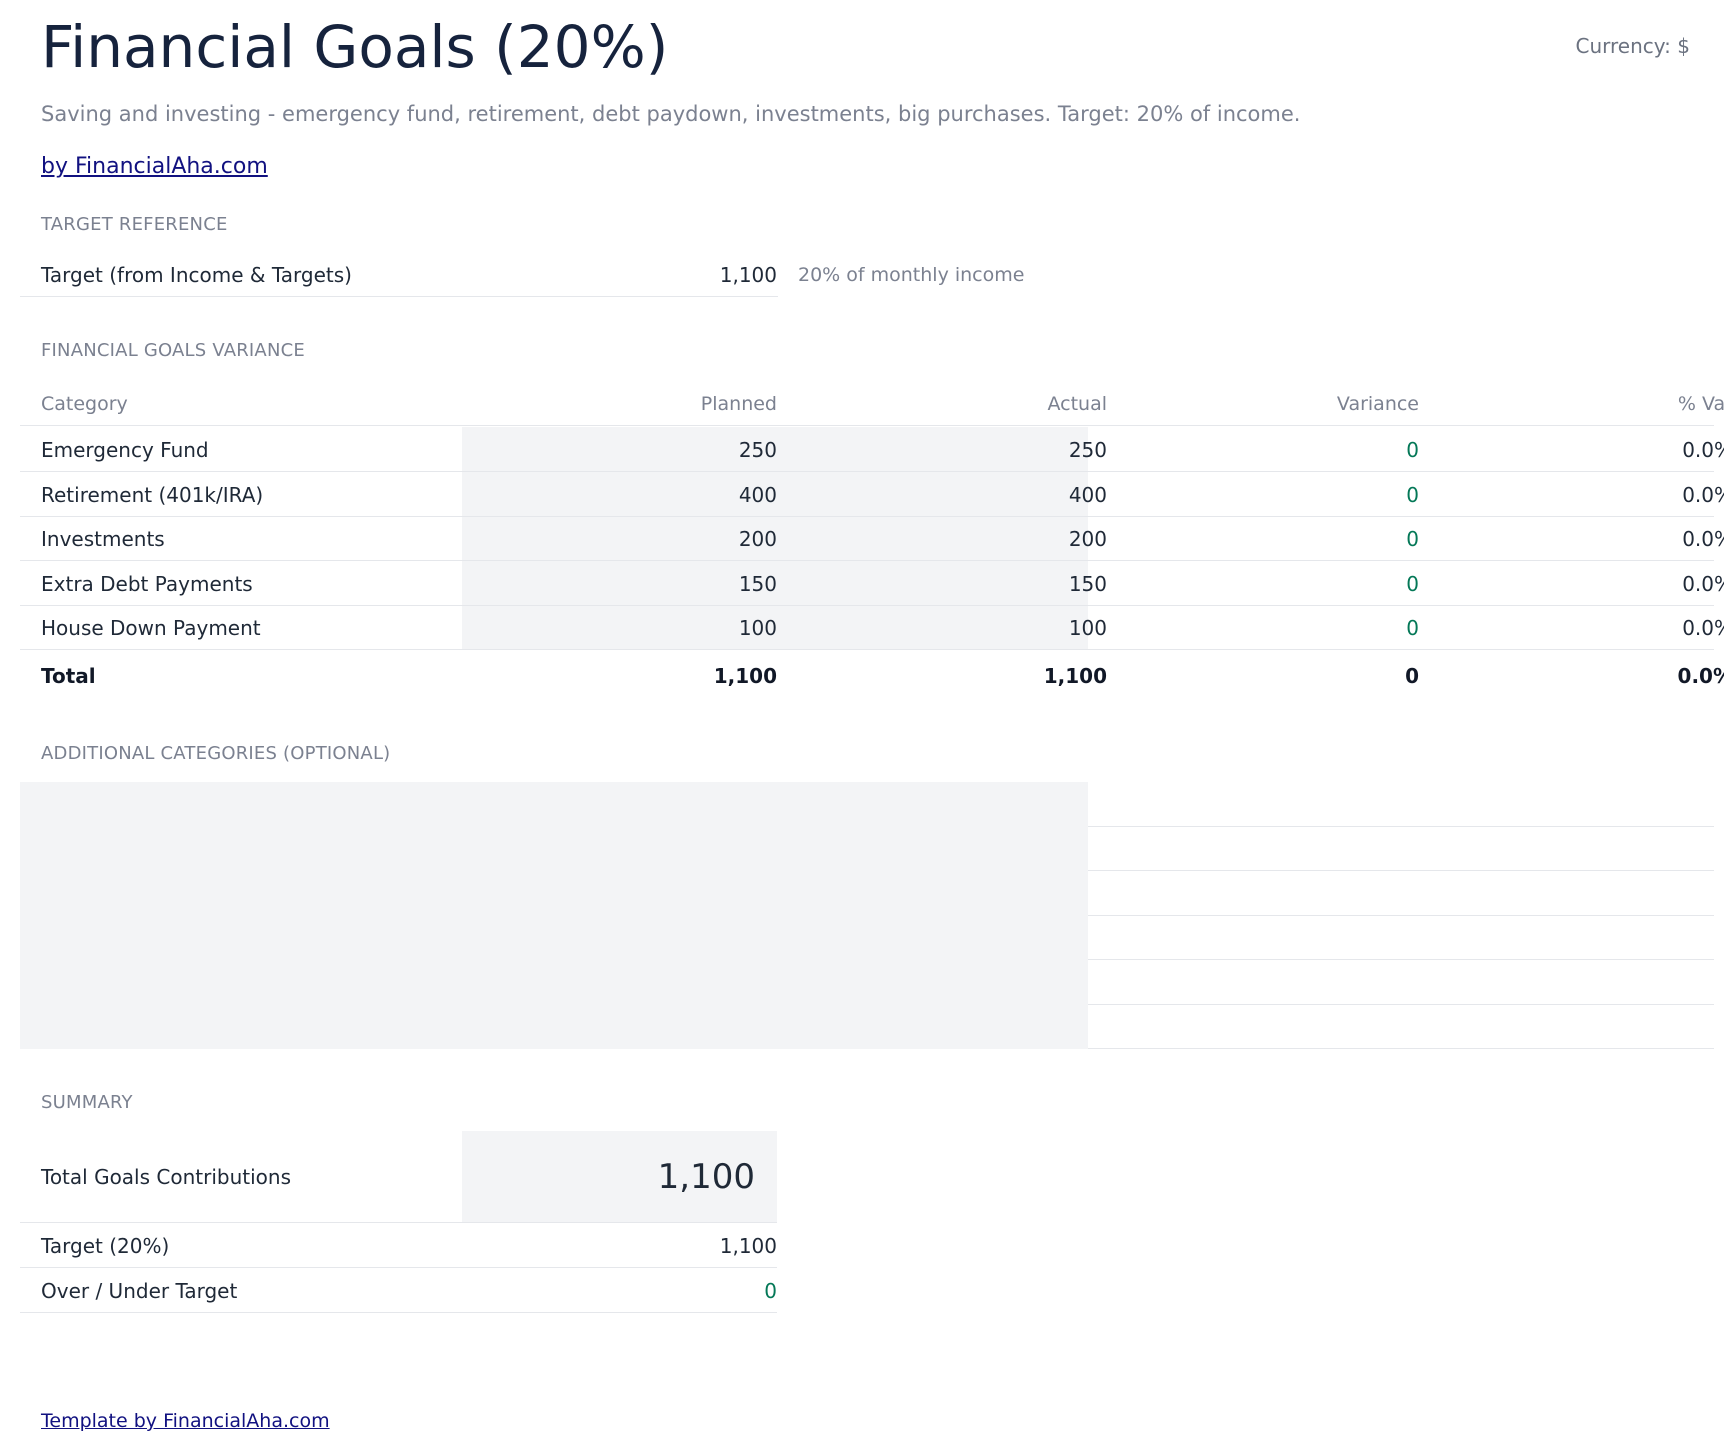 The height and width of the screenshot is (1444, 1724). Describe the element at coordinates (872, 538) in the screenshot. I see `table-row: Investments 200 200 0 0.0%` at that location.